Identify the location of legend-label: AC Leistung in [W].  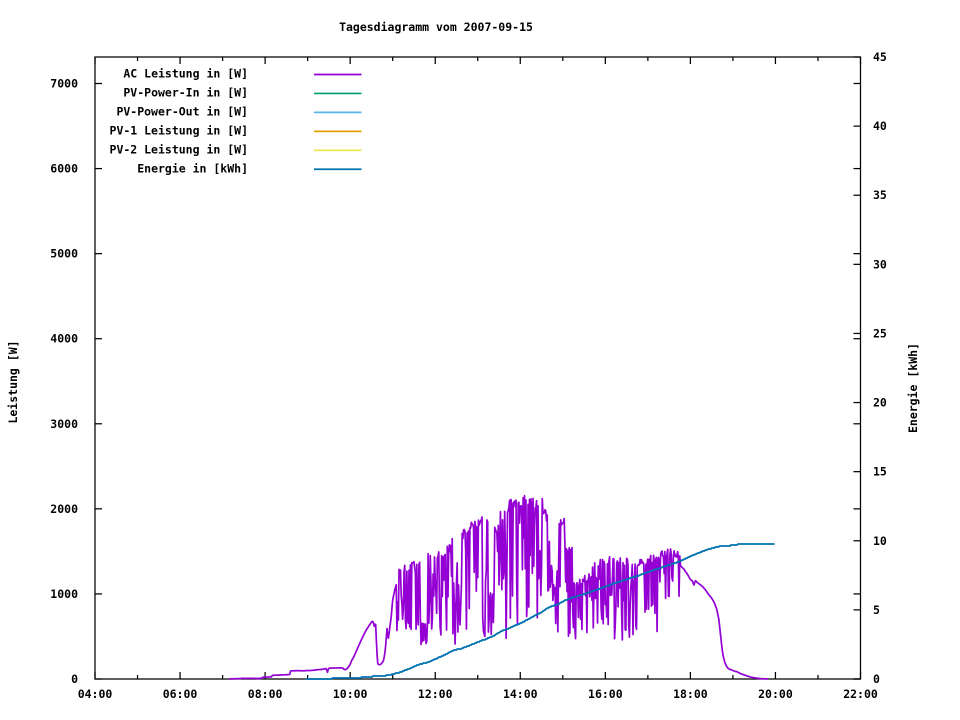
(185, 74).